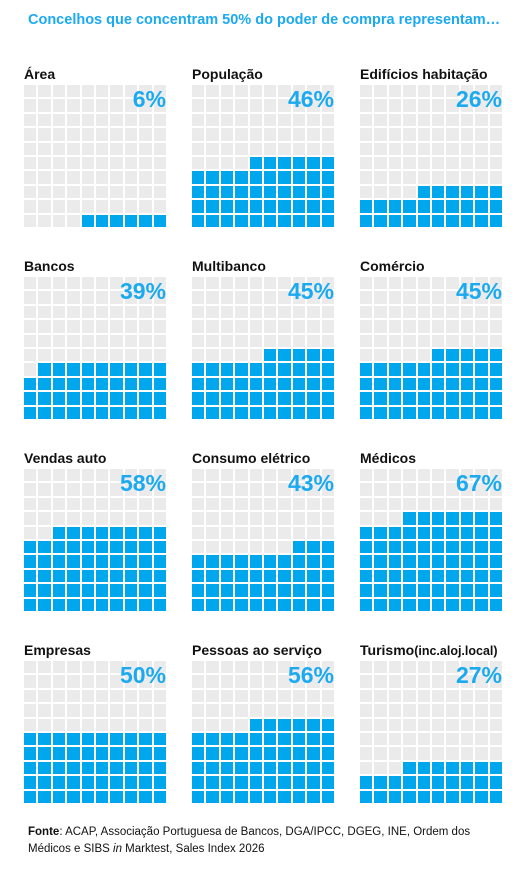 The width and height of the screenshot is (528, 884). I want to click on panel-label: Consumo elétrico, so click(251, 458).